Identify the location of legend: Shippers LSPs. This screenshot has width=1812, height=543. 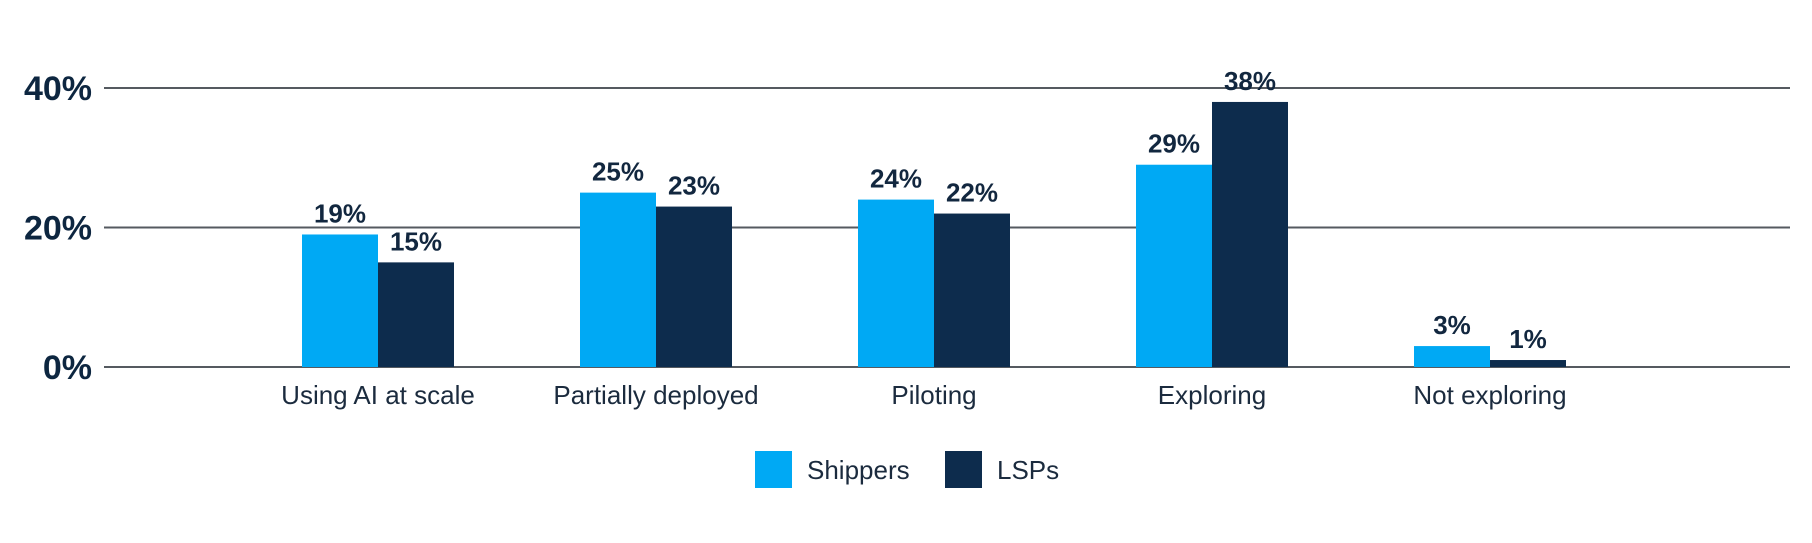
(907, 469).